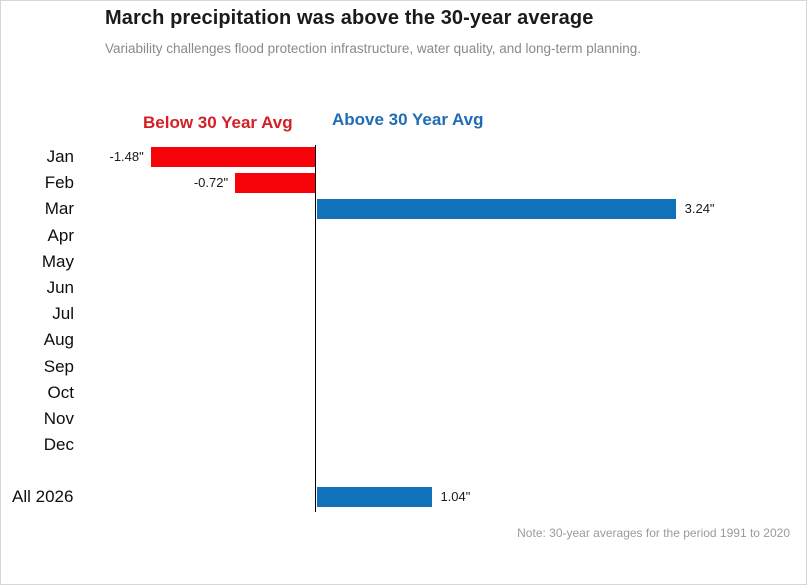 Image resolution: width=807 pixels, height=585 pixels. What do you see at coordinates (408, 119) in the screenshot?
I see `legend-above-label: Above 30 Year Avg` at bounding box center [408, 119].